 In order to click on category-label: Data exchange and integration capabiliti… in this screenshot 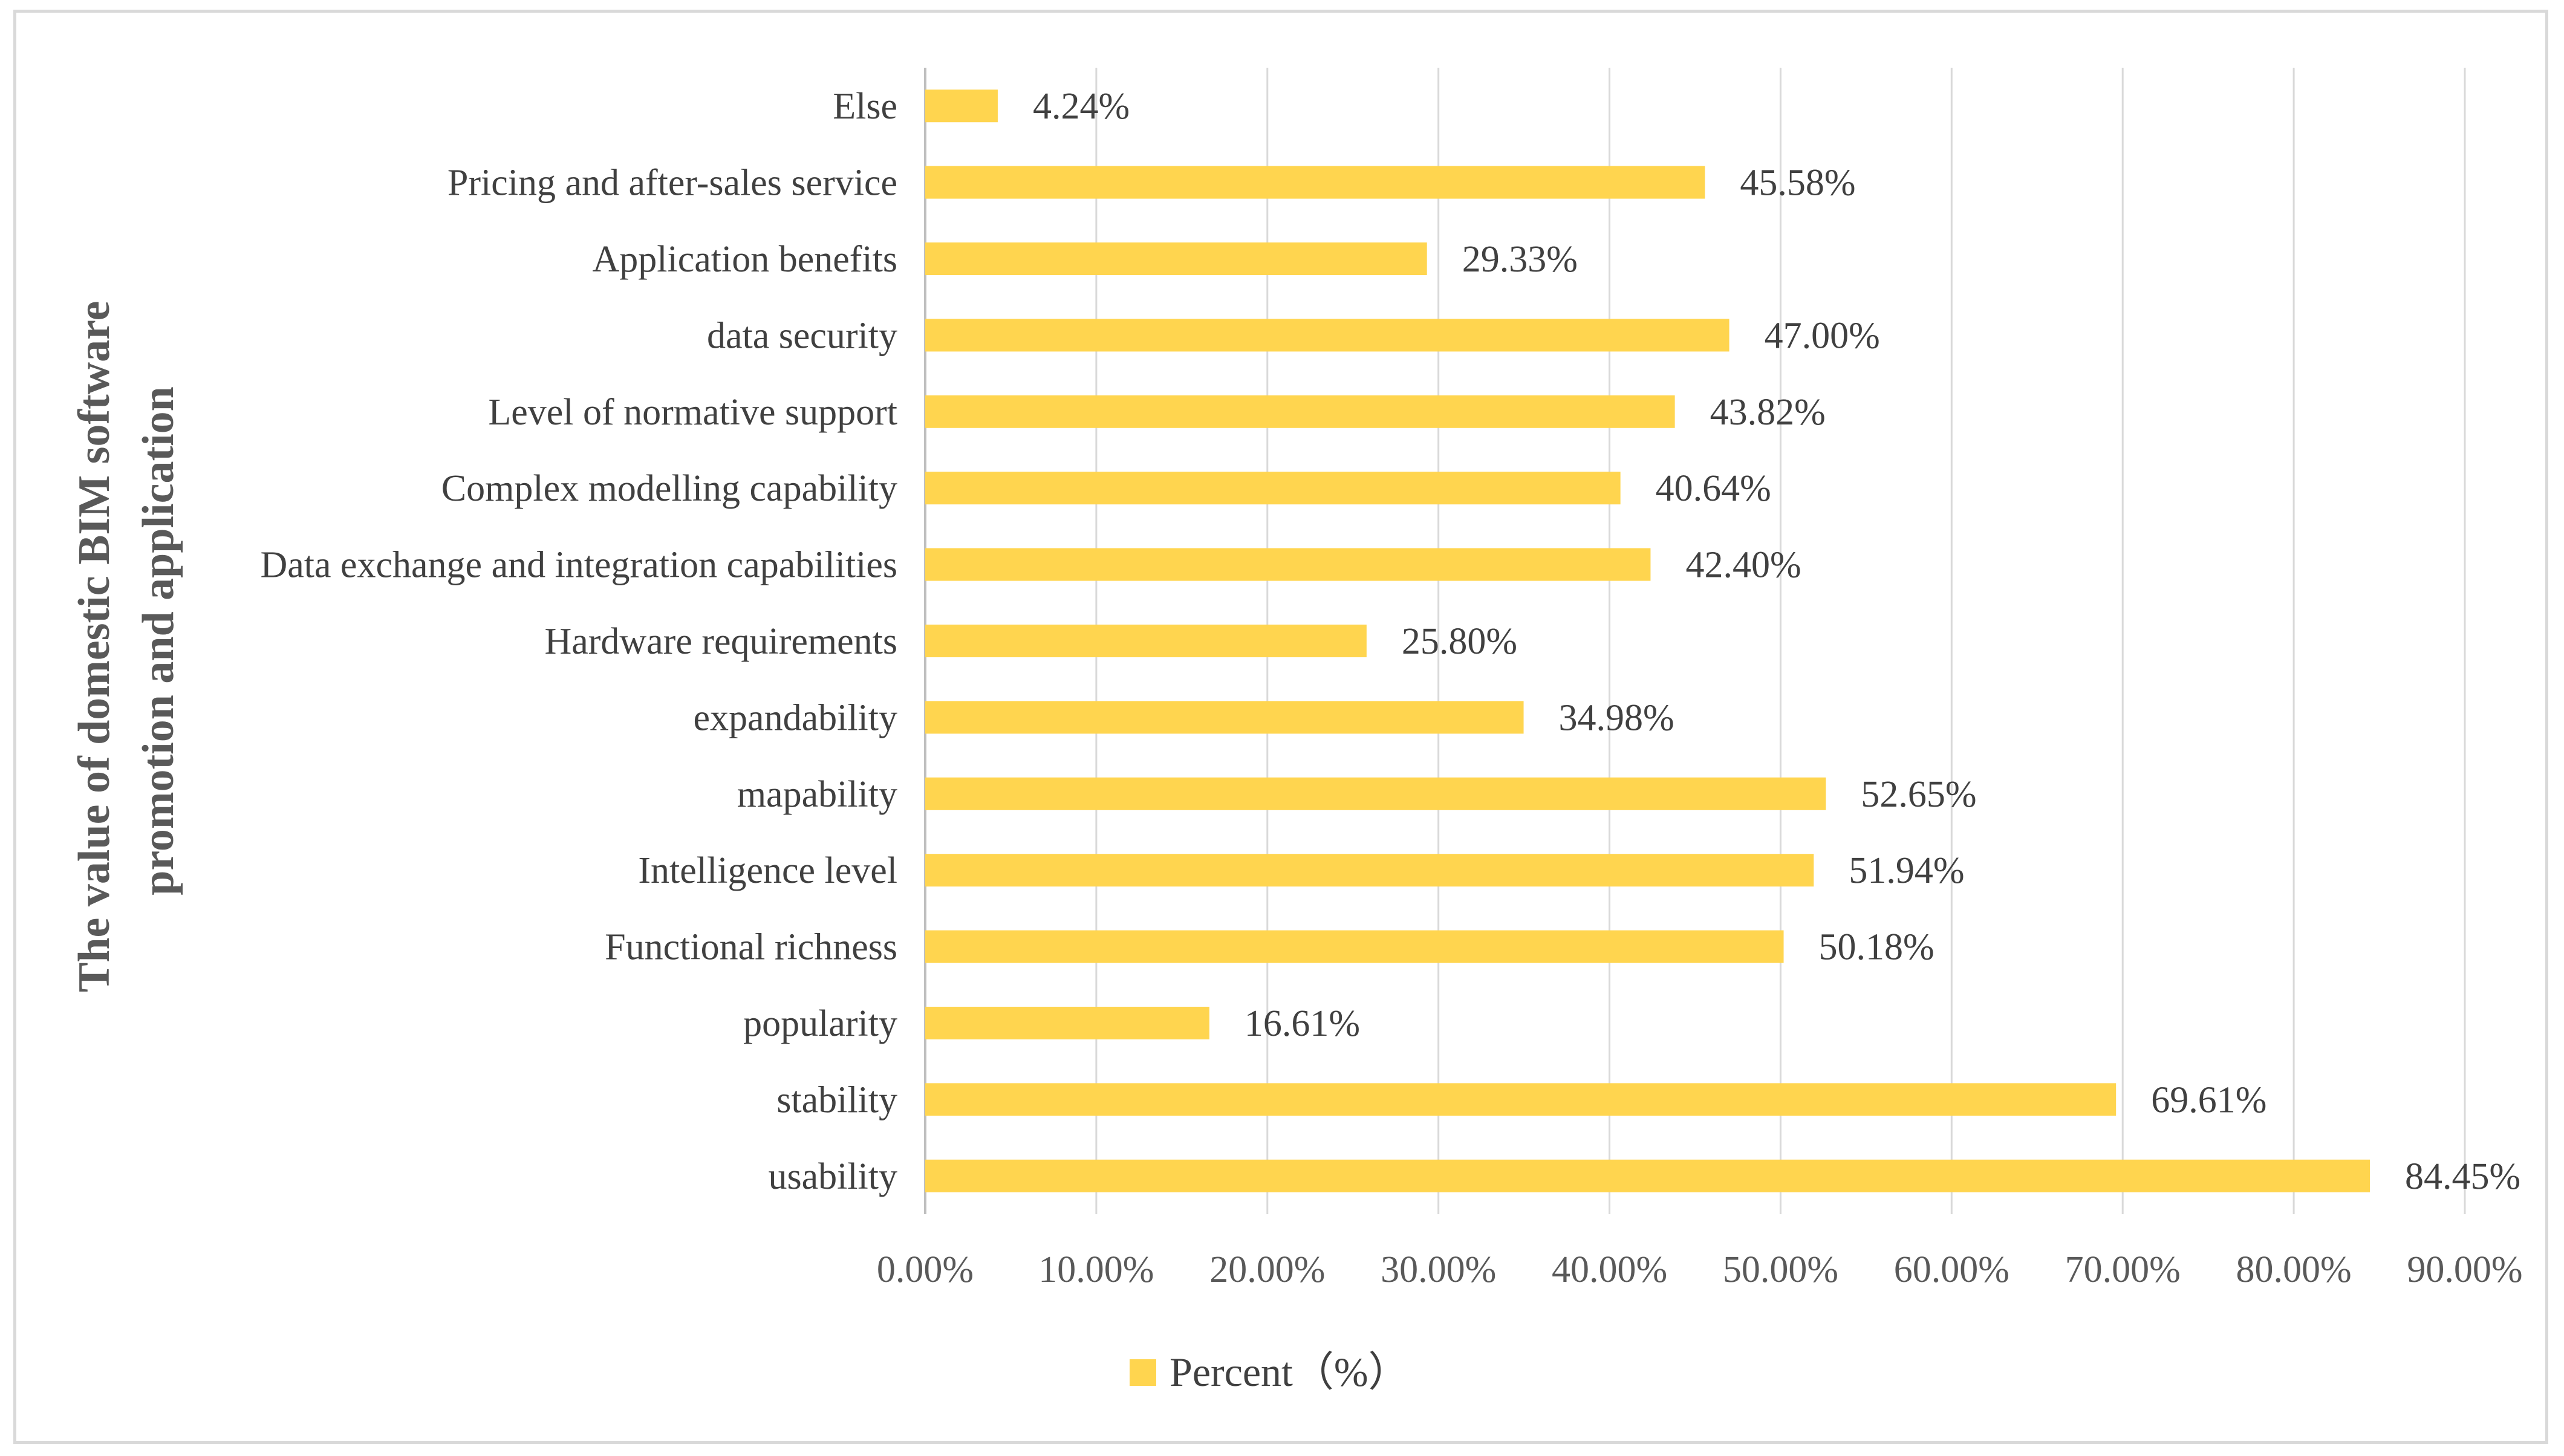, I will do `click(578, 565)`.